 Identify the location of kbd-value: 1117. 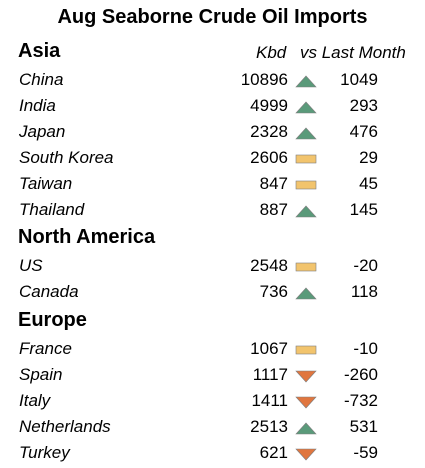
(270, 374).